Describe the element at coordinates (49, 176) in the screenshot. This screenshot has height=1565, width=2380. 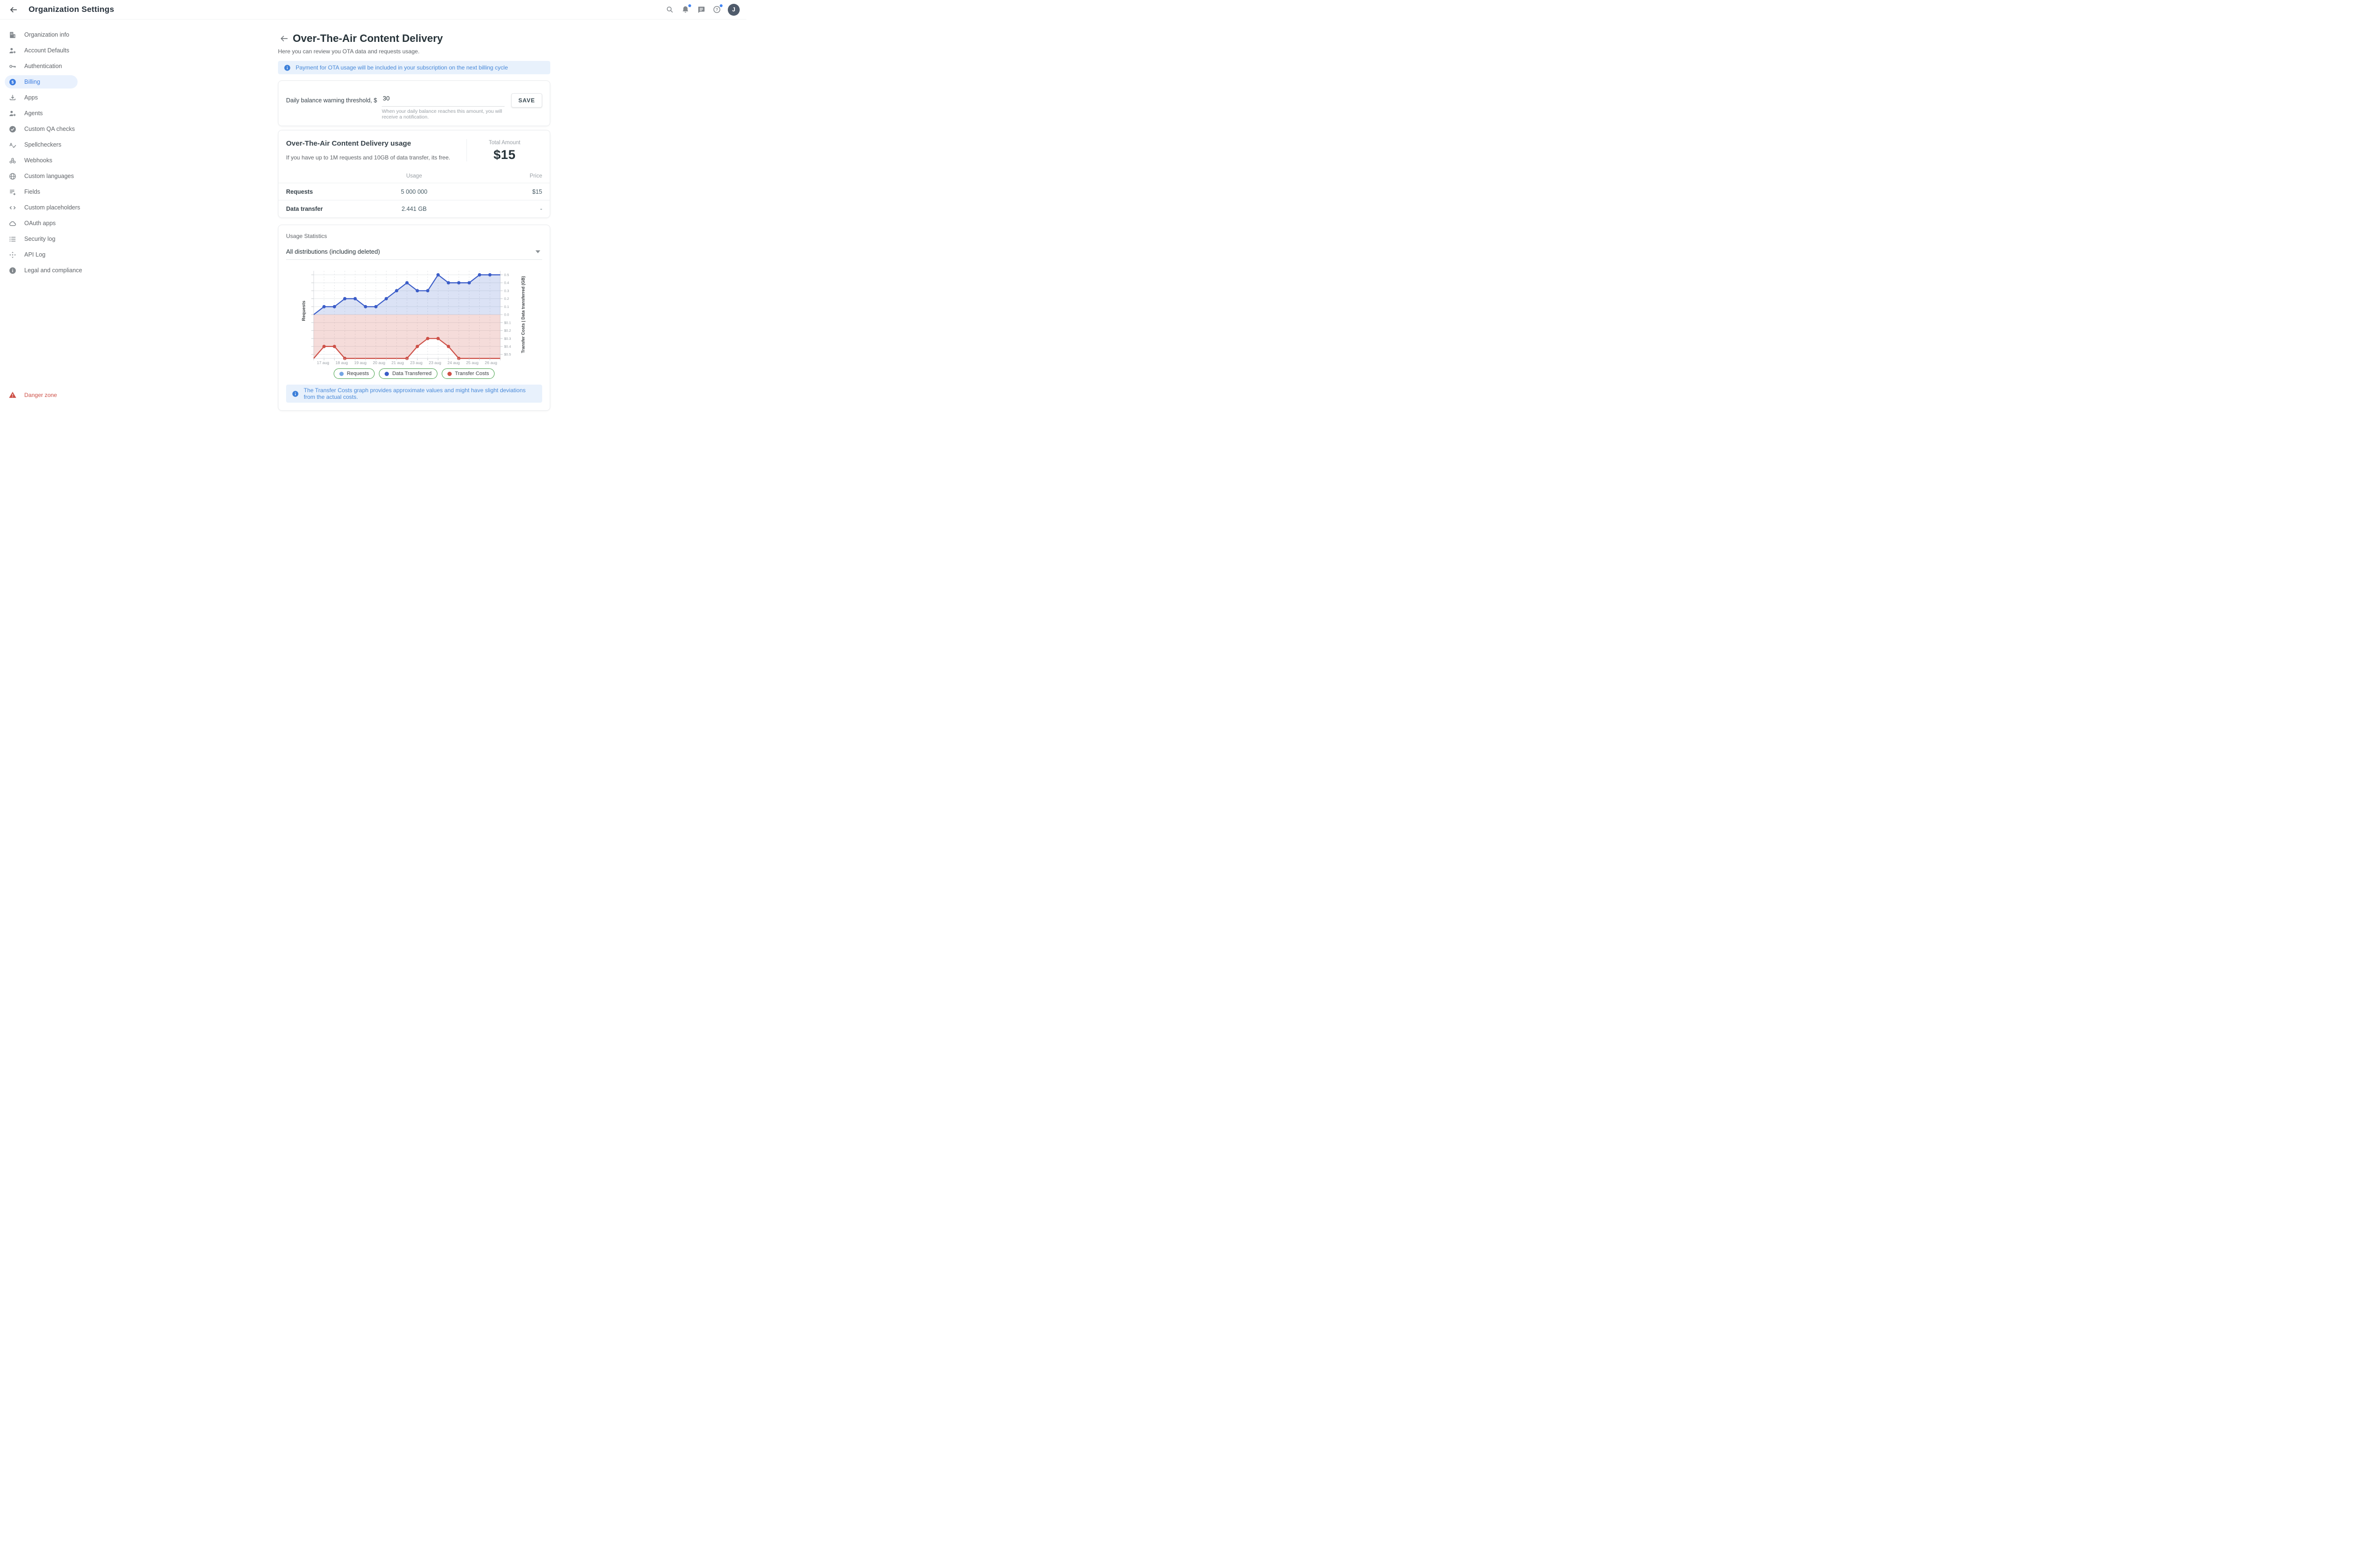
I see `sidebar-item-label: Custom languages` at that location.